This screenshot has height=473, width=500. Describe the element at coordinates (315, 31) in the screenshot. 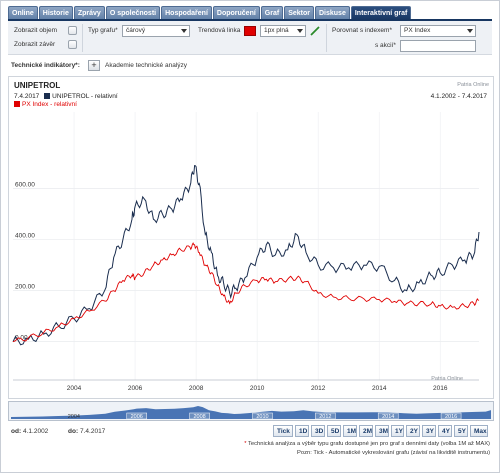

I see `draw-trend-pencil-icon` at that location.